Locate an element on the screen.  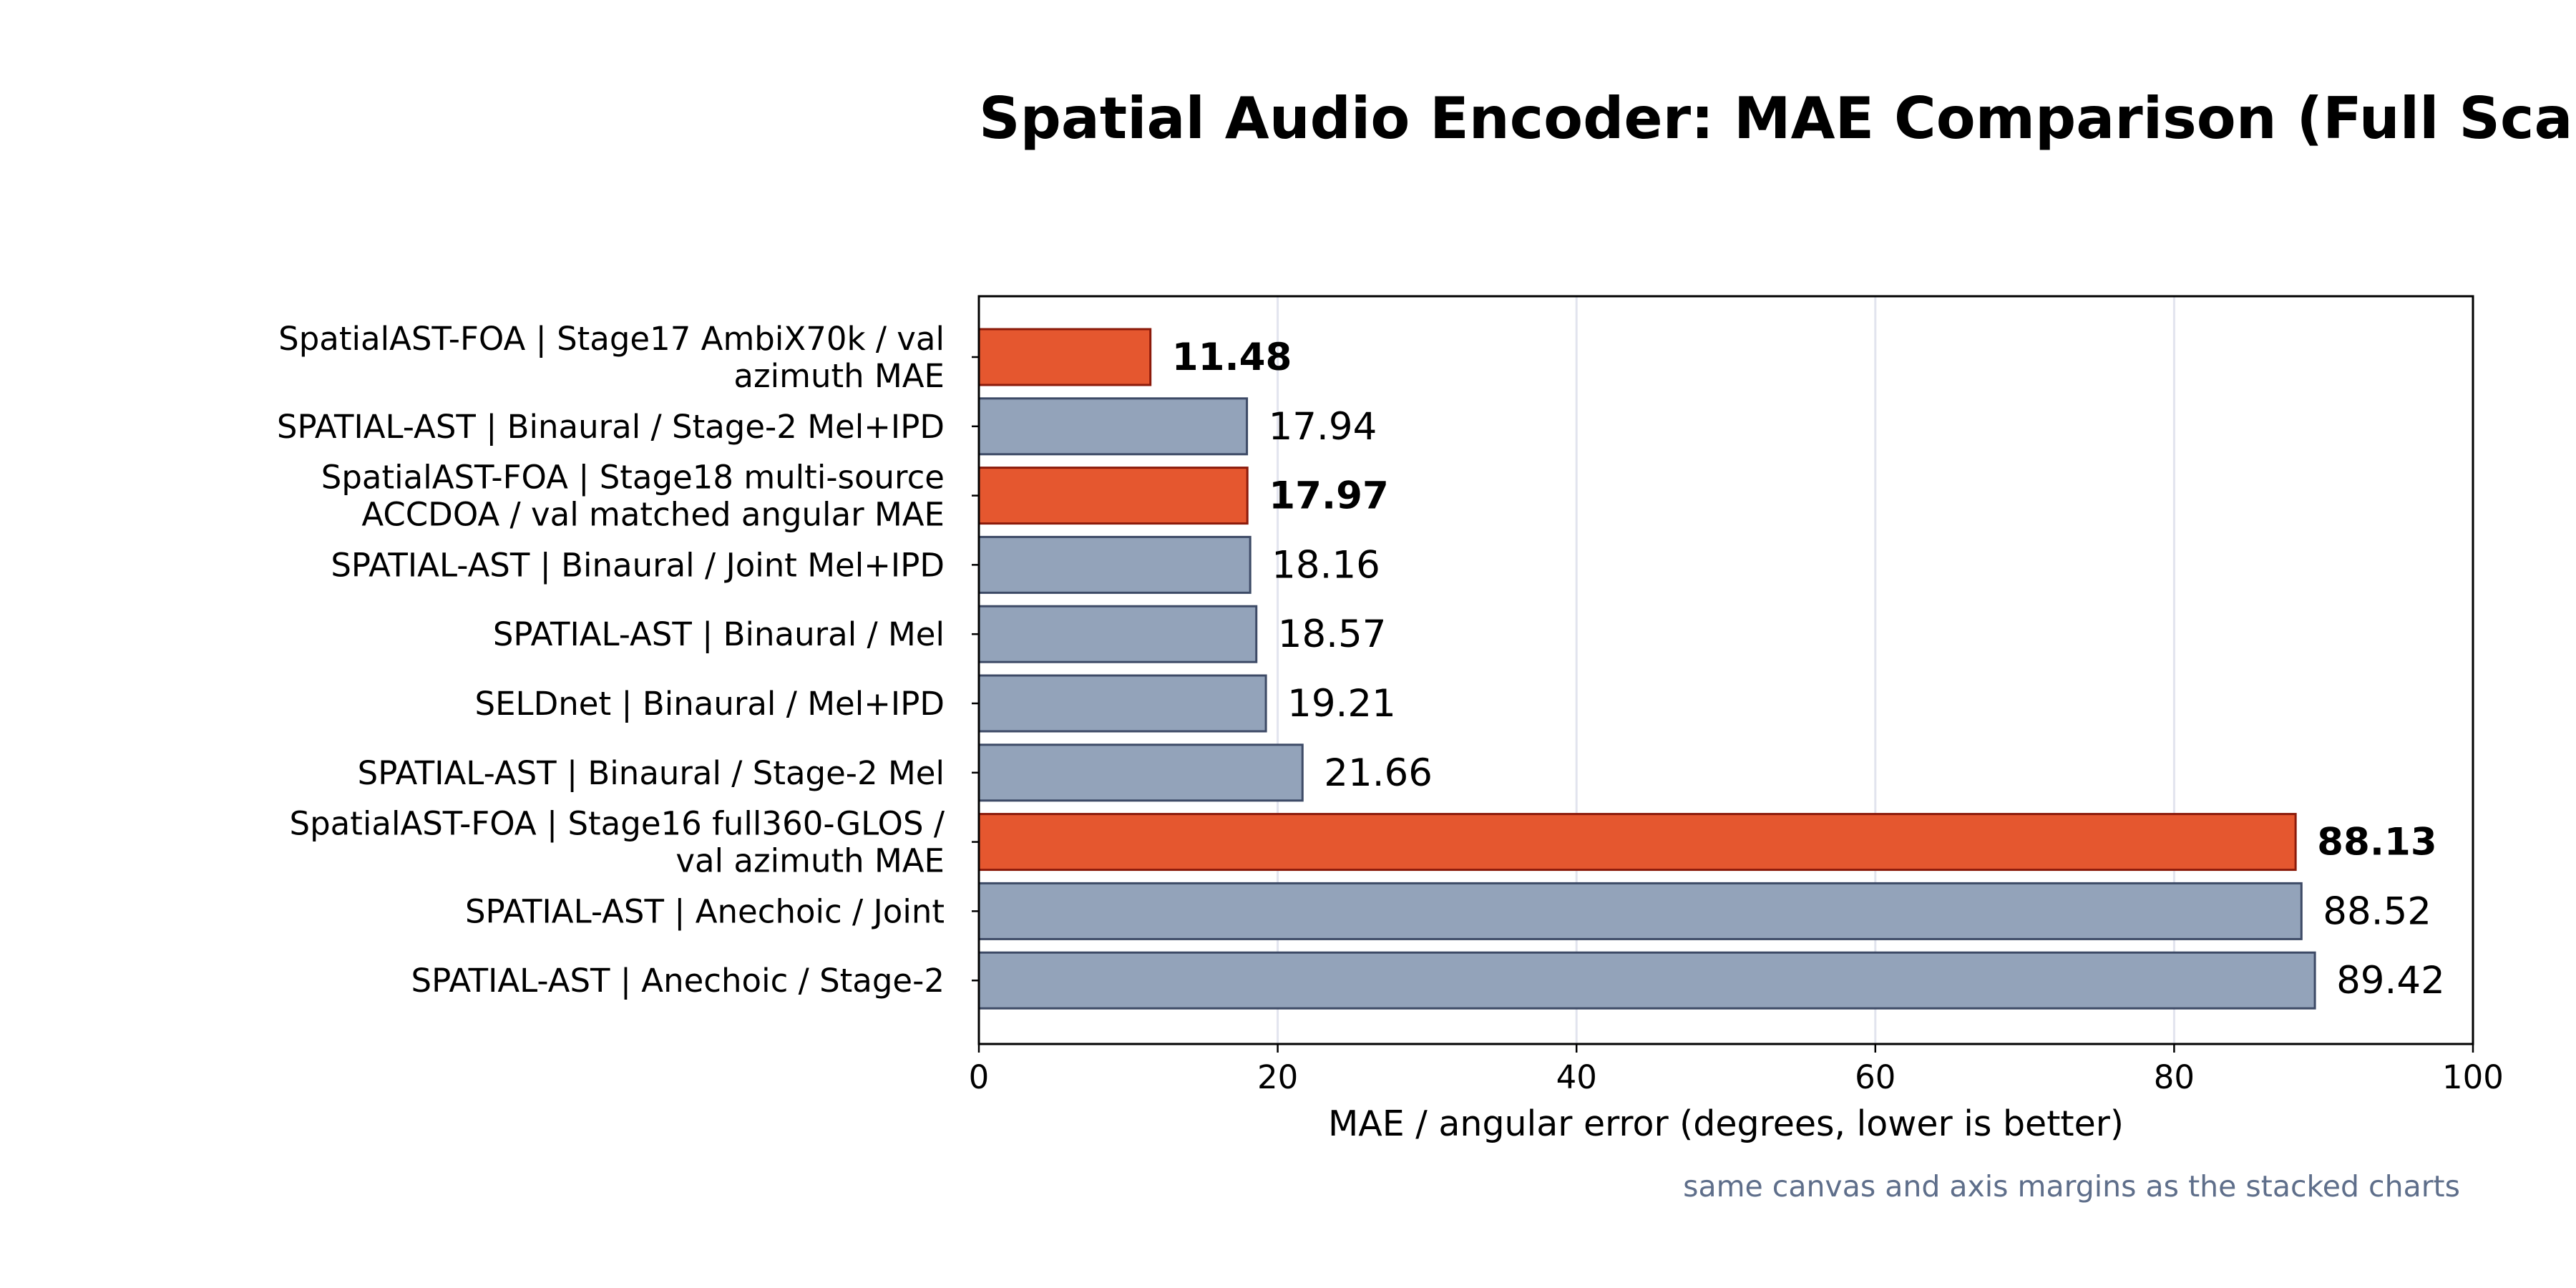
category-label-line: SPATIAL-AST | Binaural / Stage-2 Mel+IPD is located at coordinates (611, 427).